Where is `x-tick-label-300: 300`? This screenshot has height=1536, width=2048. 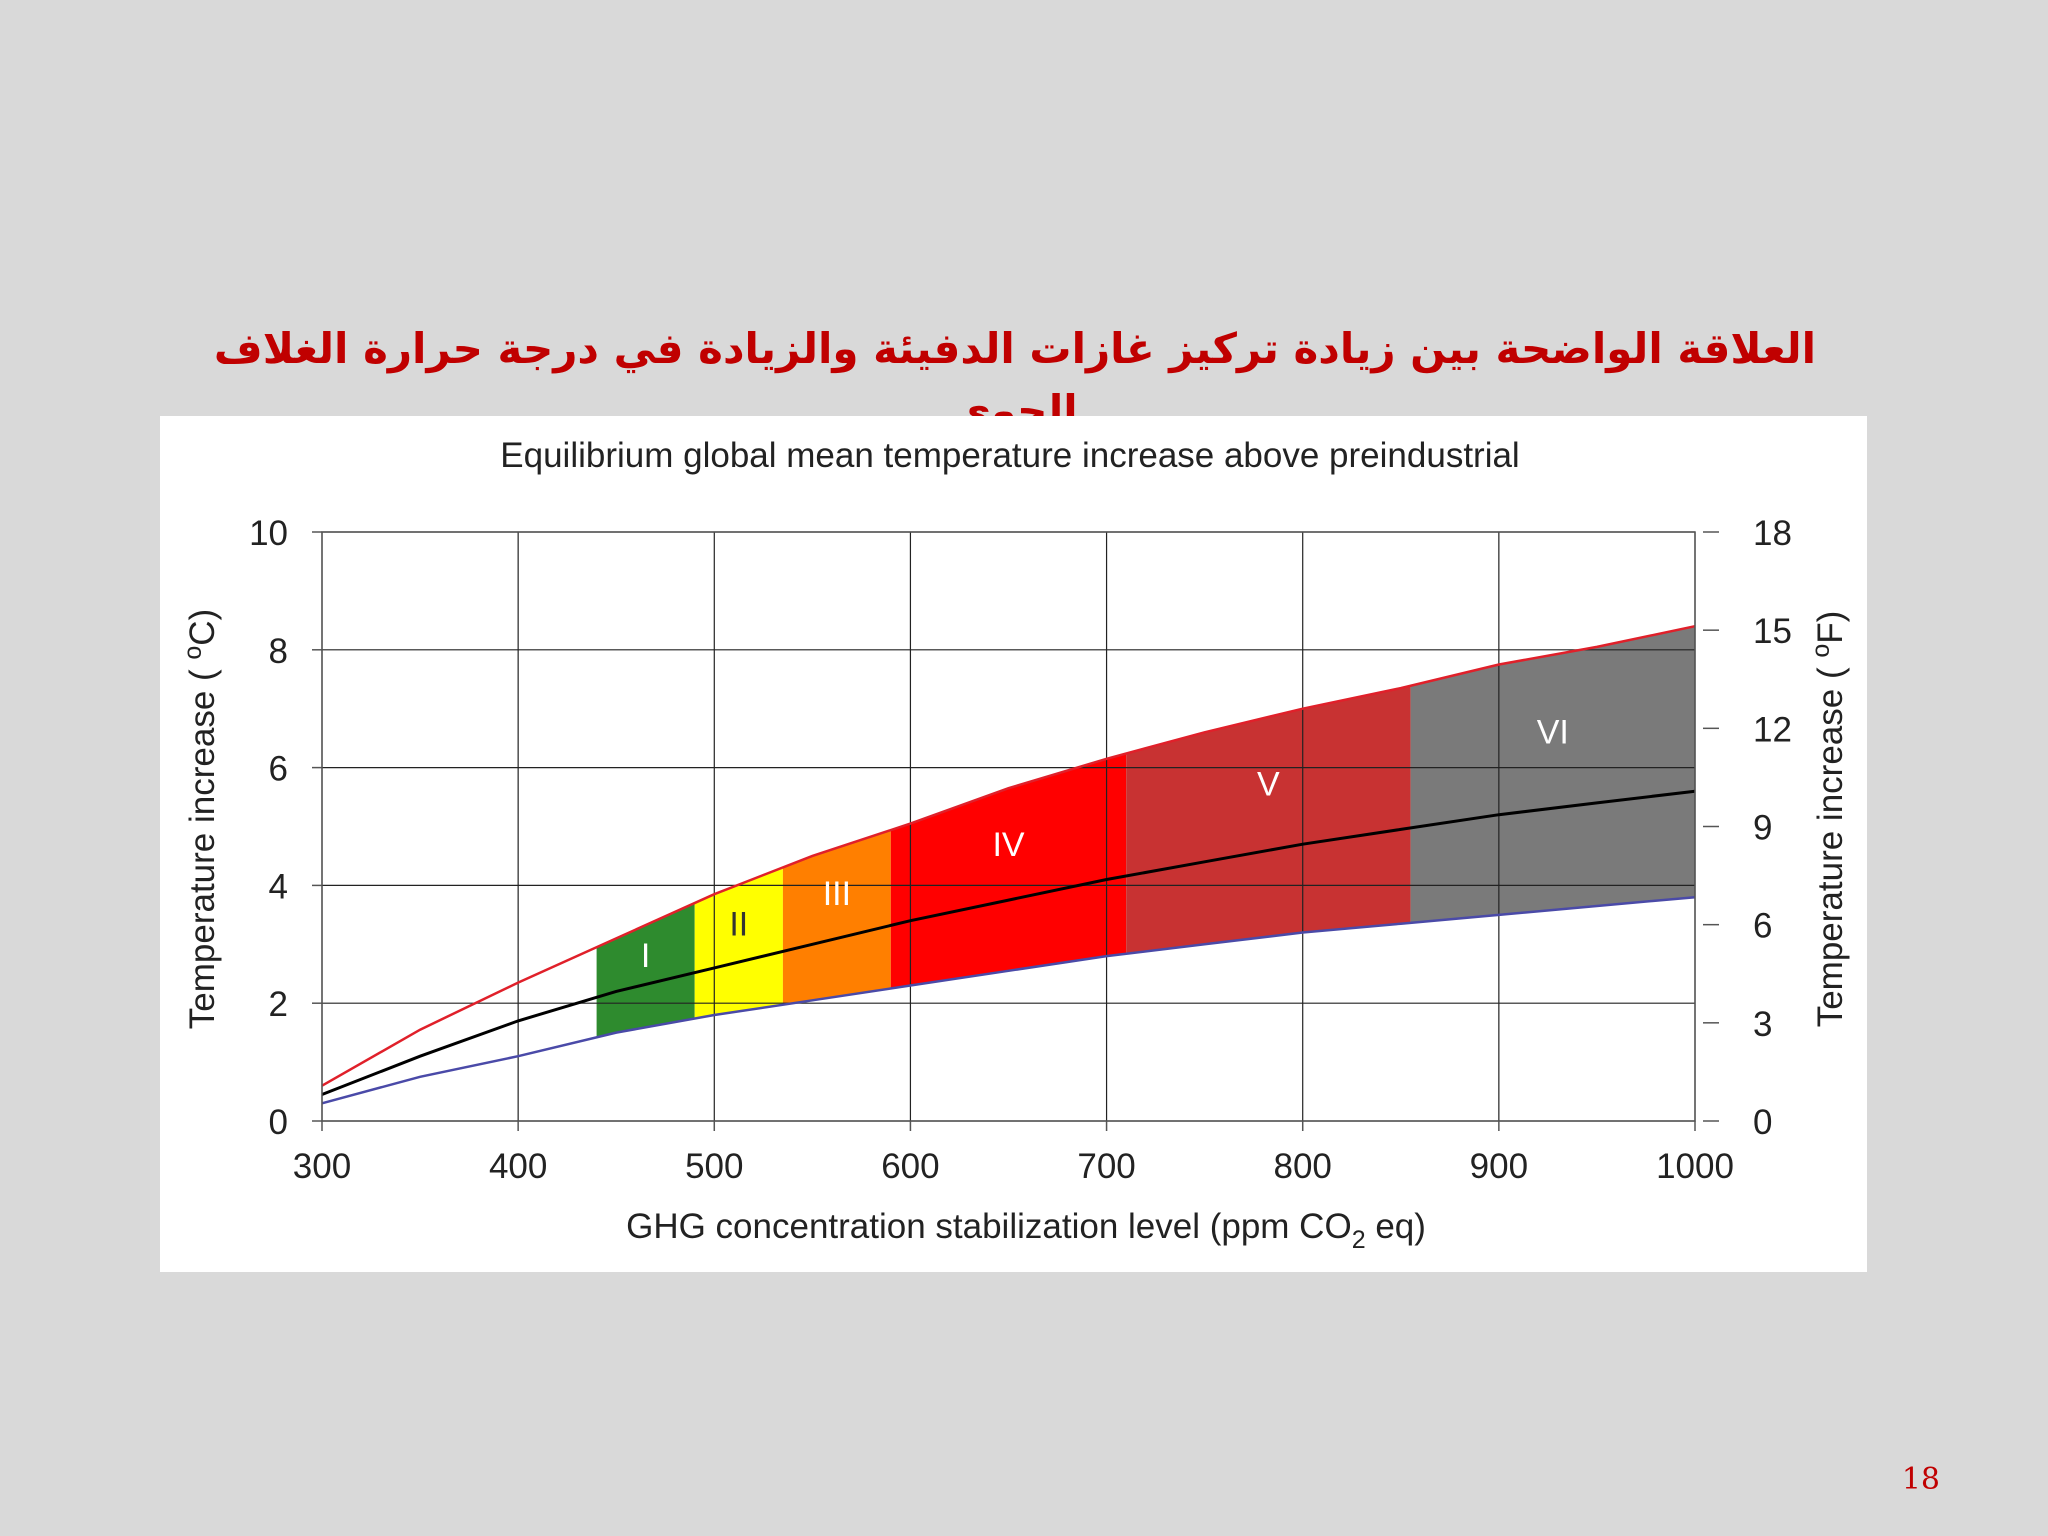
x-tick-label-300: 300 is located at coordinates (322, 1166).